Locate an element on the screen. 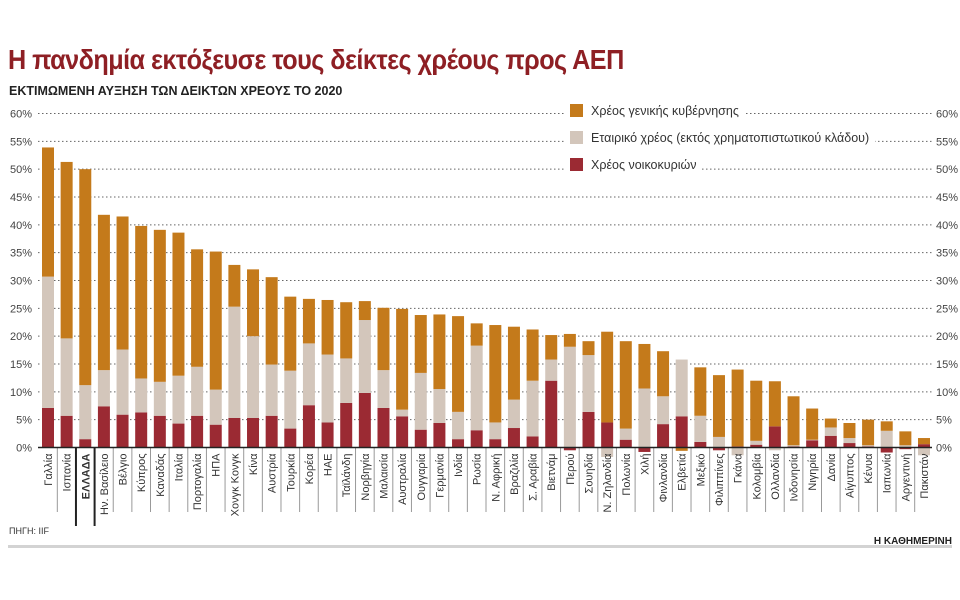  x-tick-label: Ελβετία is located at coordinates (683, 472).